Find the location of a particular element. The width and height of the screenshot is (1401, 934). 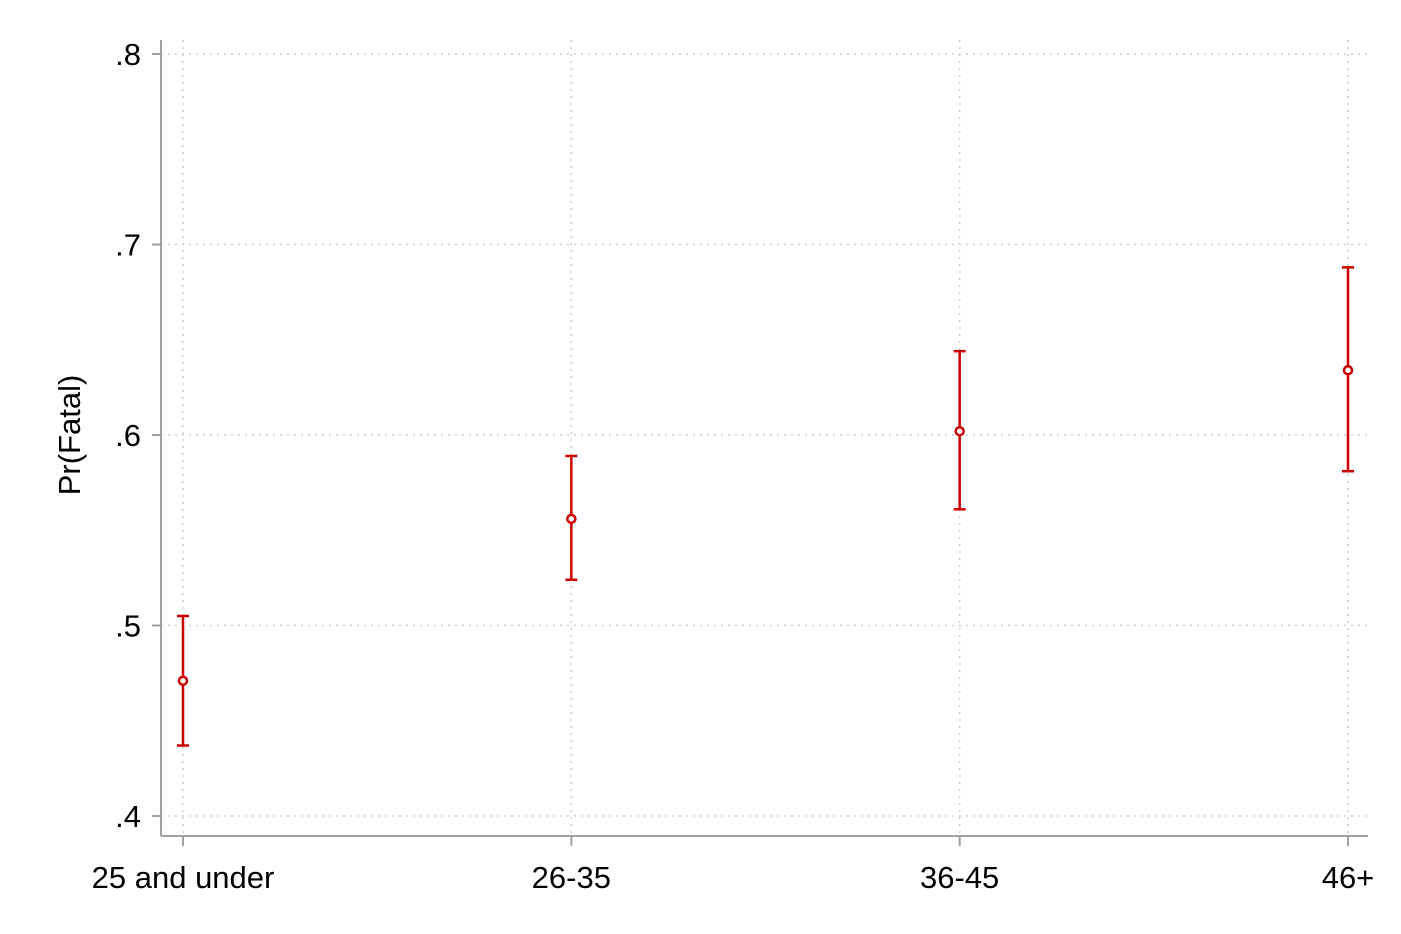

y-tick-labels: .4 .5 .6 .7 .8 is located at coordinates (128, 435).